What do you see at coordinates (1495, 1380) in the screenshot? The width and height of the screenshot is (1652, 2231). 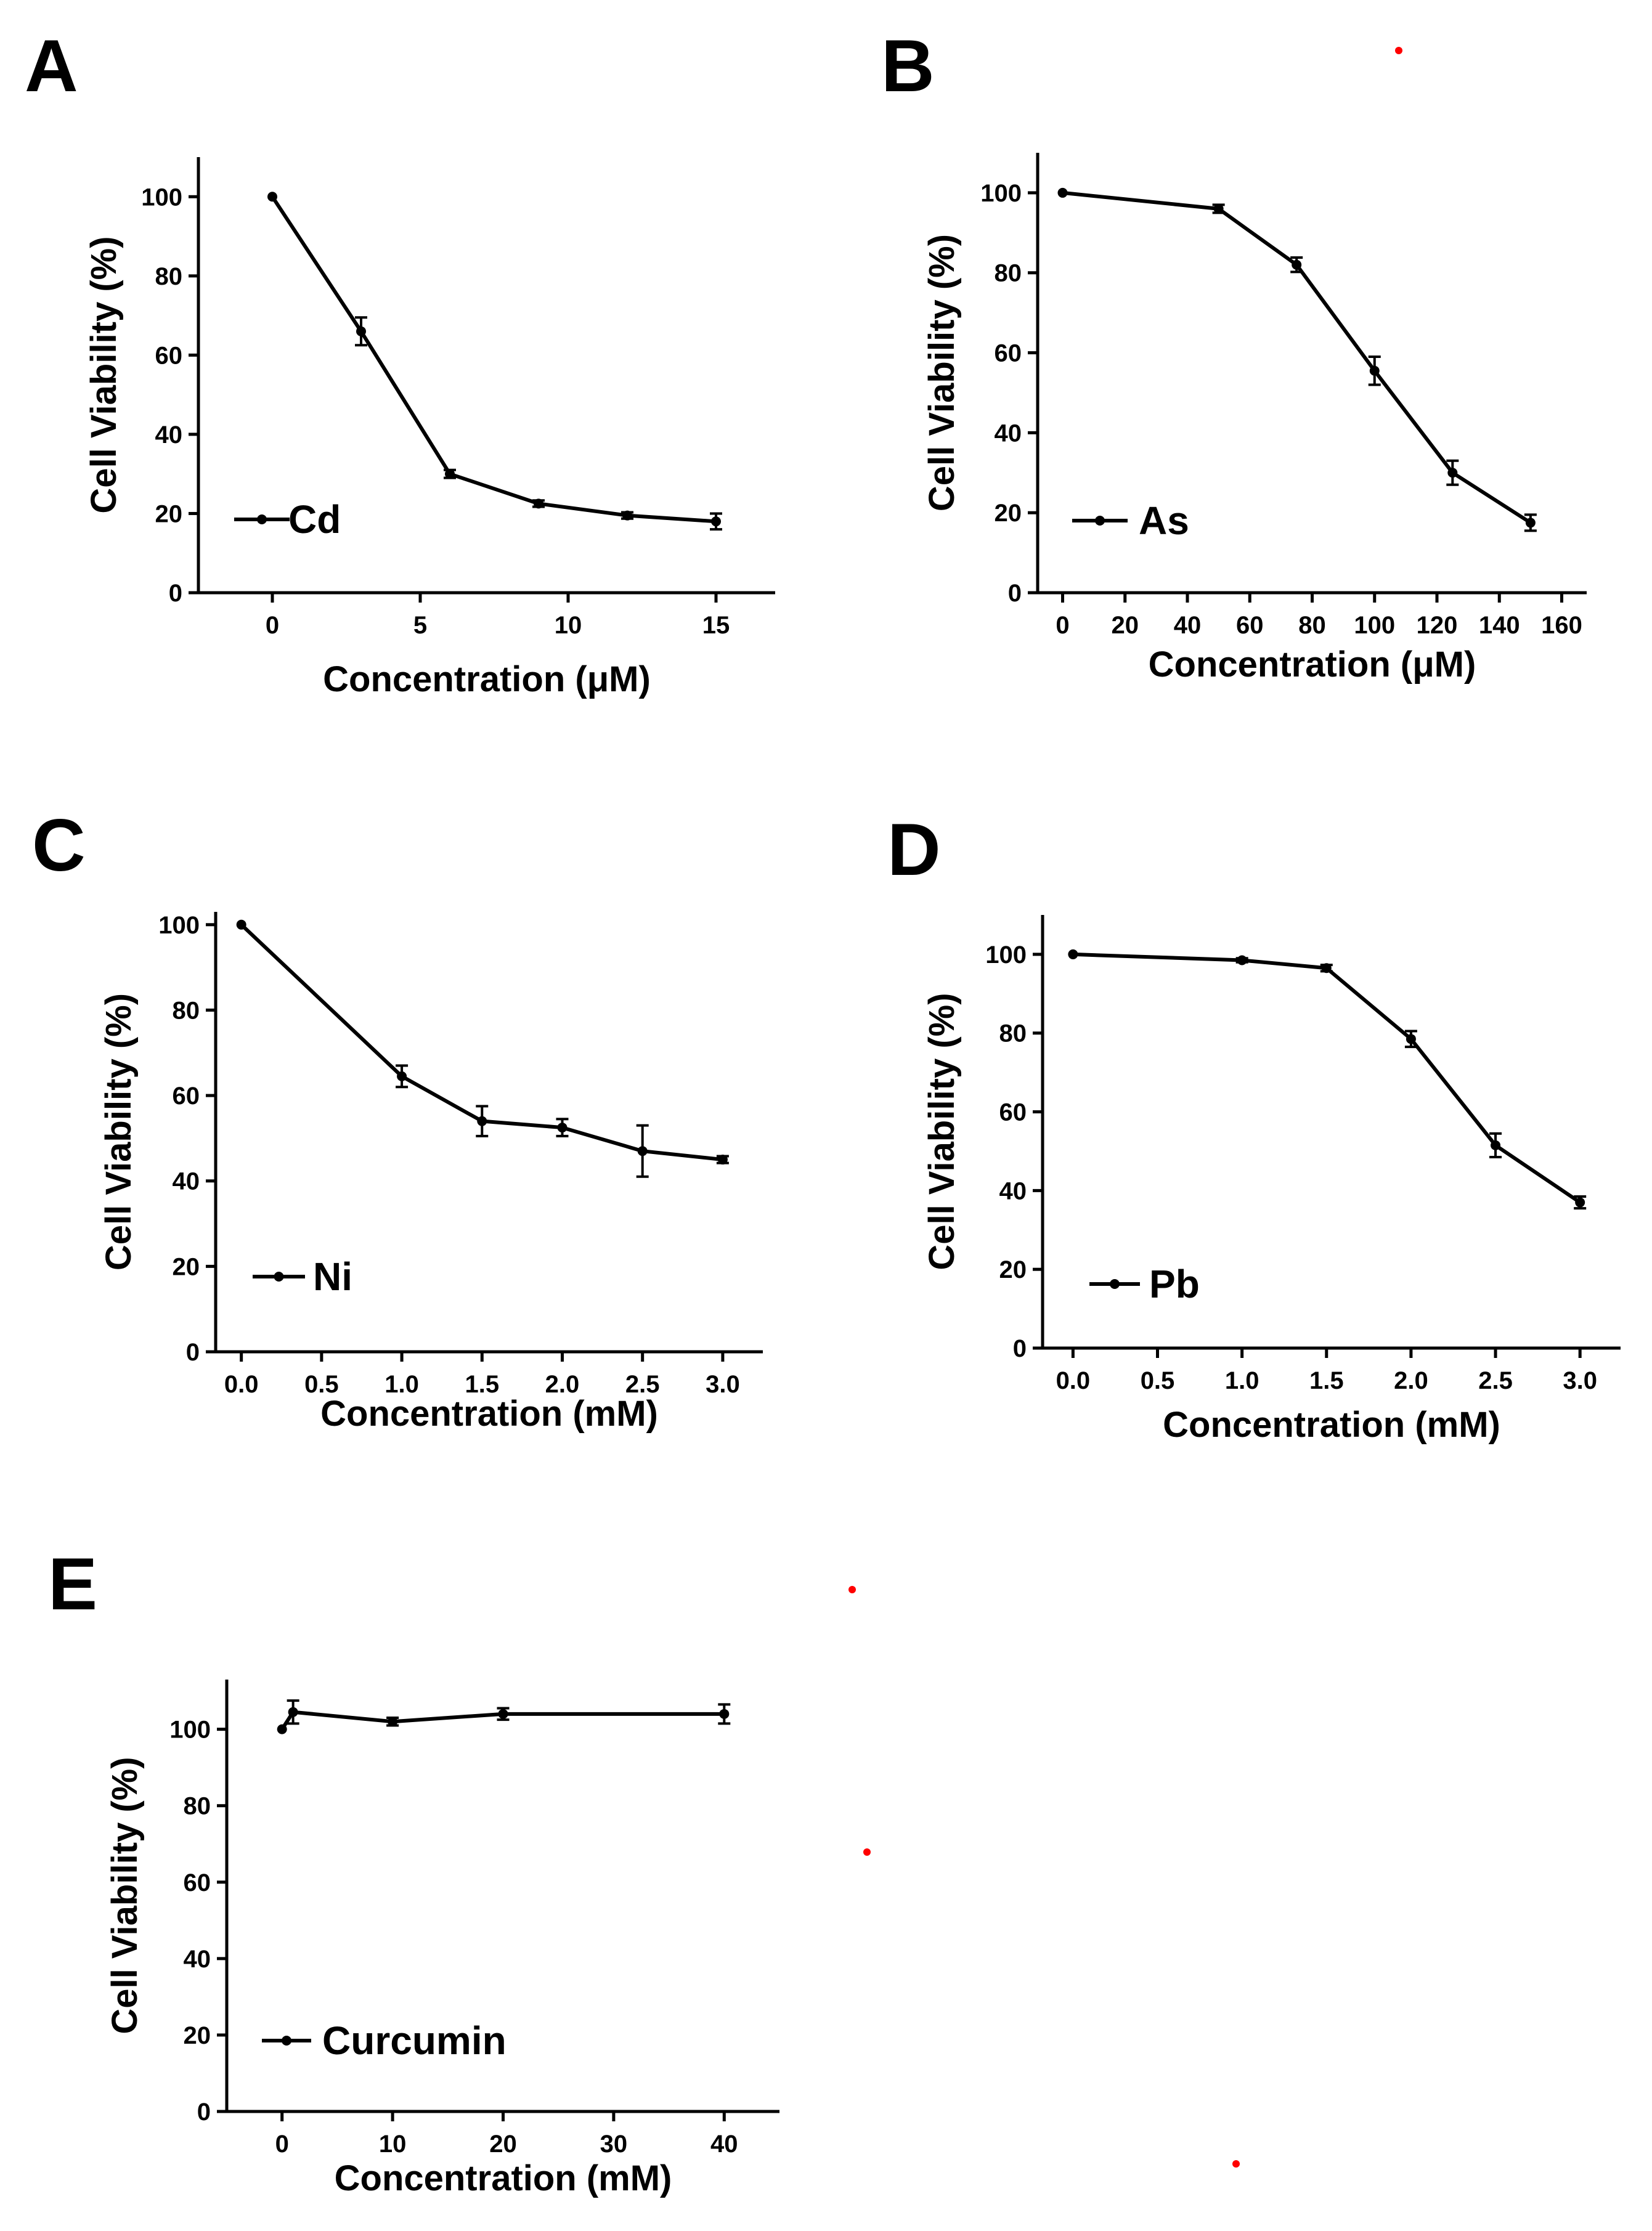 I see `x-tick-label: 2.5` at bounding box center [1495, 1380].